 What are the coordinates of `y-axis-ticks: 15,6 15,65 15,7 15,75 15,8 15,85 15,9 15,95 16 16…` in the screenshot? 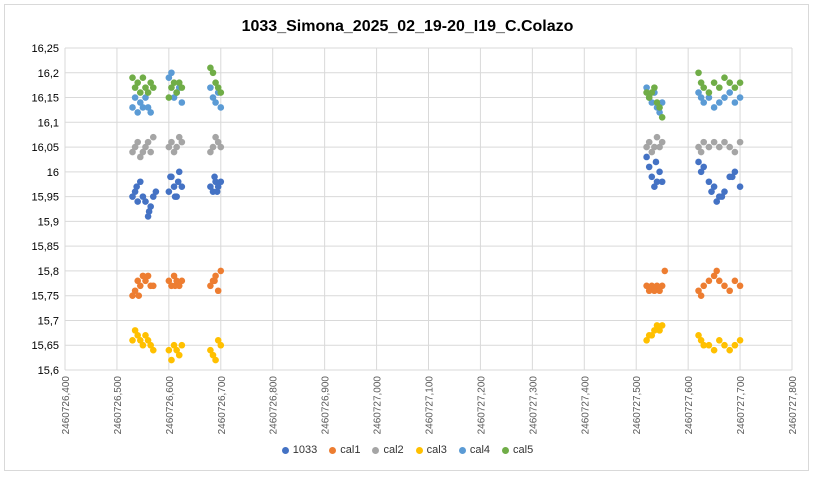 It's located at (45, 210).